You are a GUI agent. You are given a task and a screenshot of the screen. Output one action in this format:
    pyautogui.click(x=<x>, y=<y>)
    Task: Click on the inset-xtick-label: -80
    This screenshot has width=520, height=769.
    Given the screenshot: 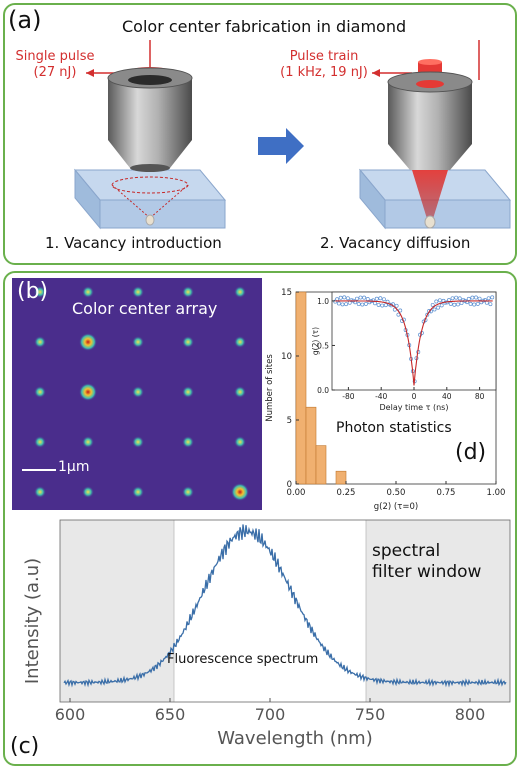 What is the action you would take?
    pyautogui.click(x=348, y=396)
    